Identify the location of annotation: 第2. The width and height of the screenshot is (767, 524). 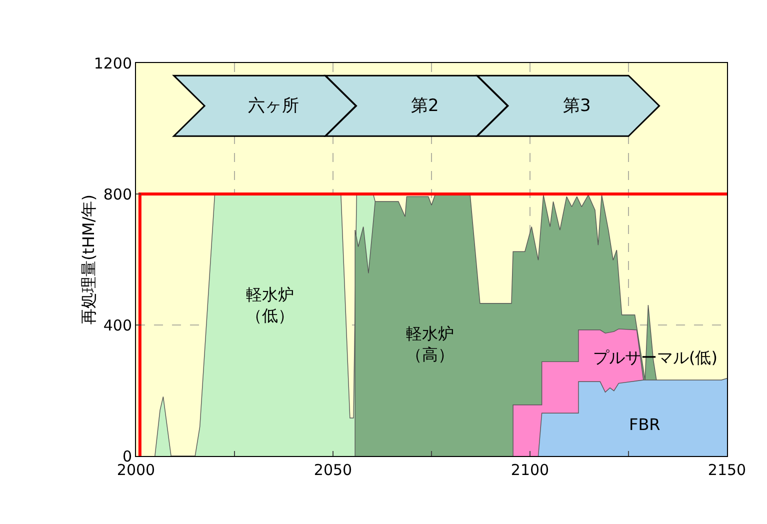
(425, 106).